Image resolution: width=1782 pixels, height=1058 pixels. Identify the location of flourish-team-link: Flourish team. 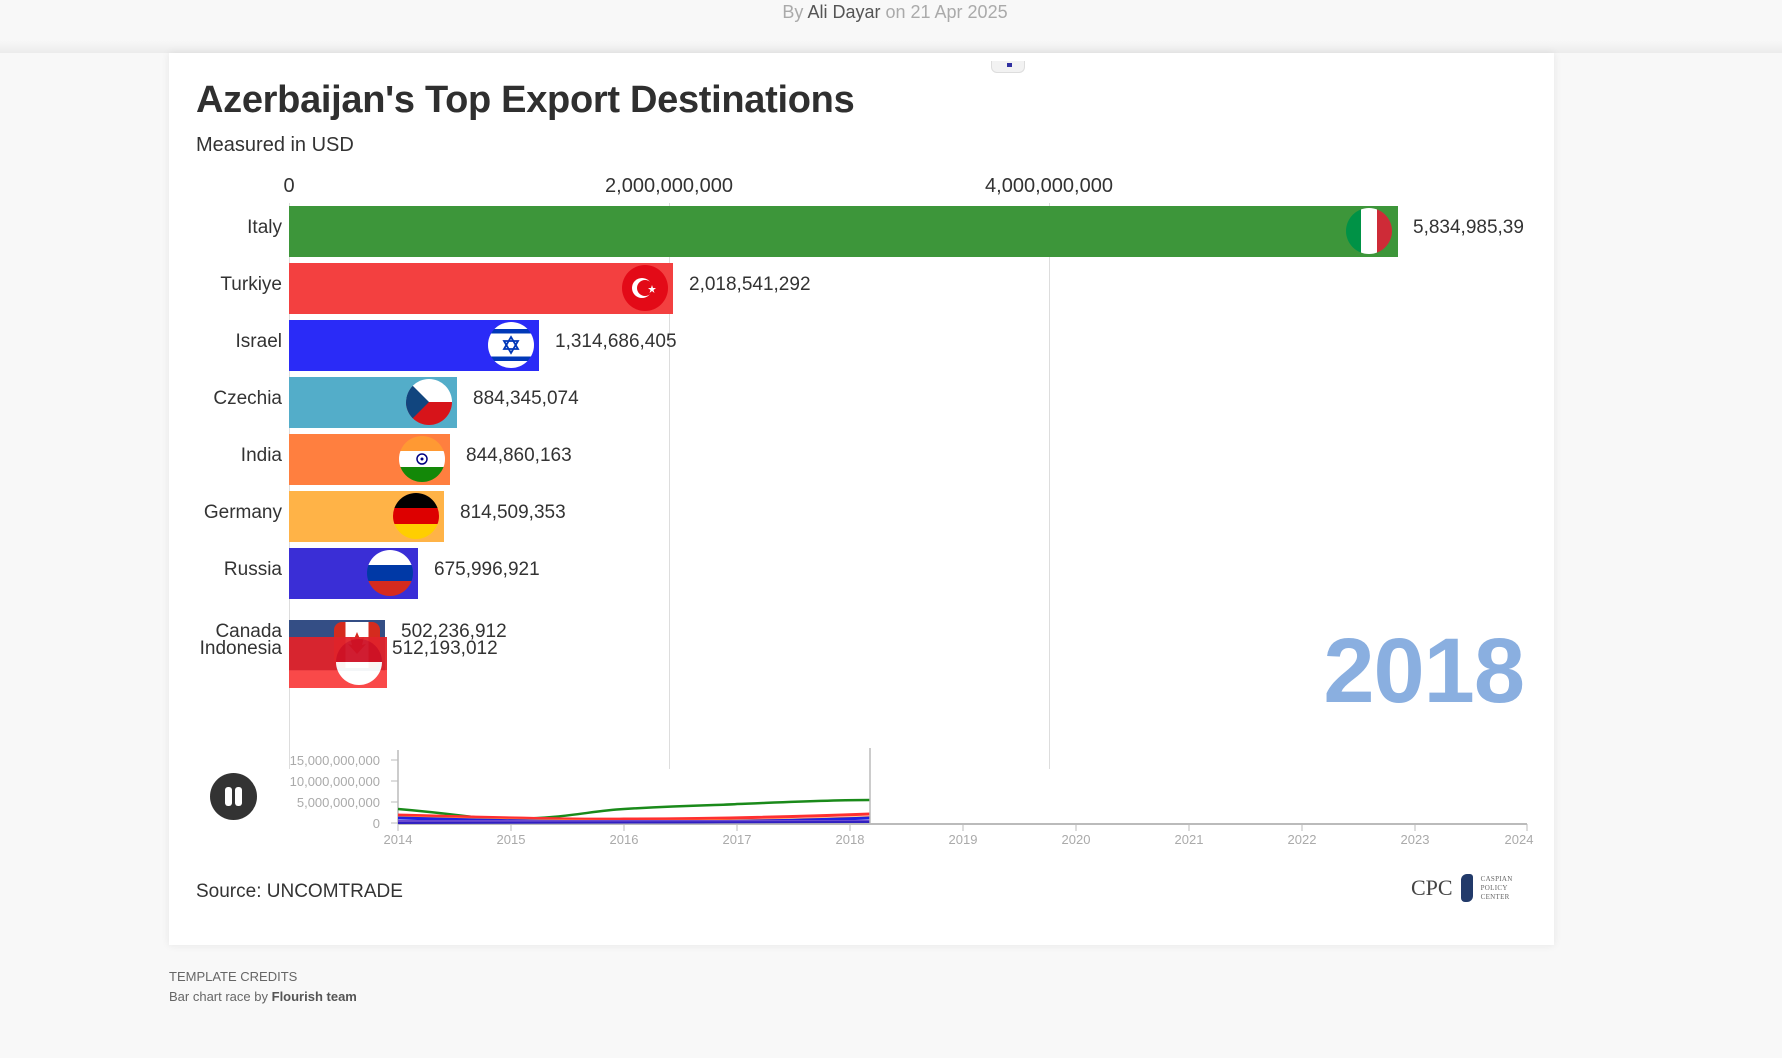
(314, 996).